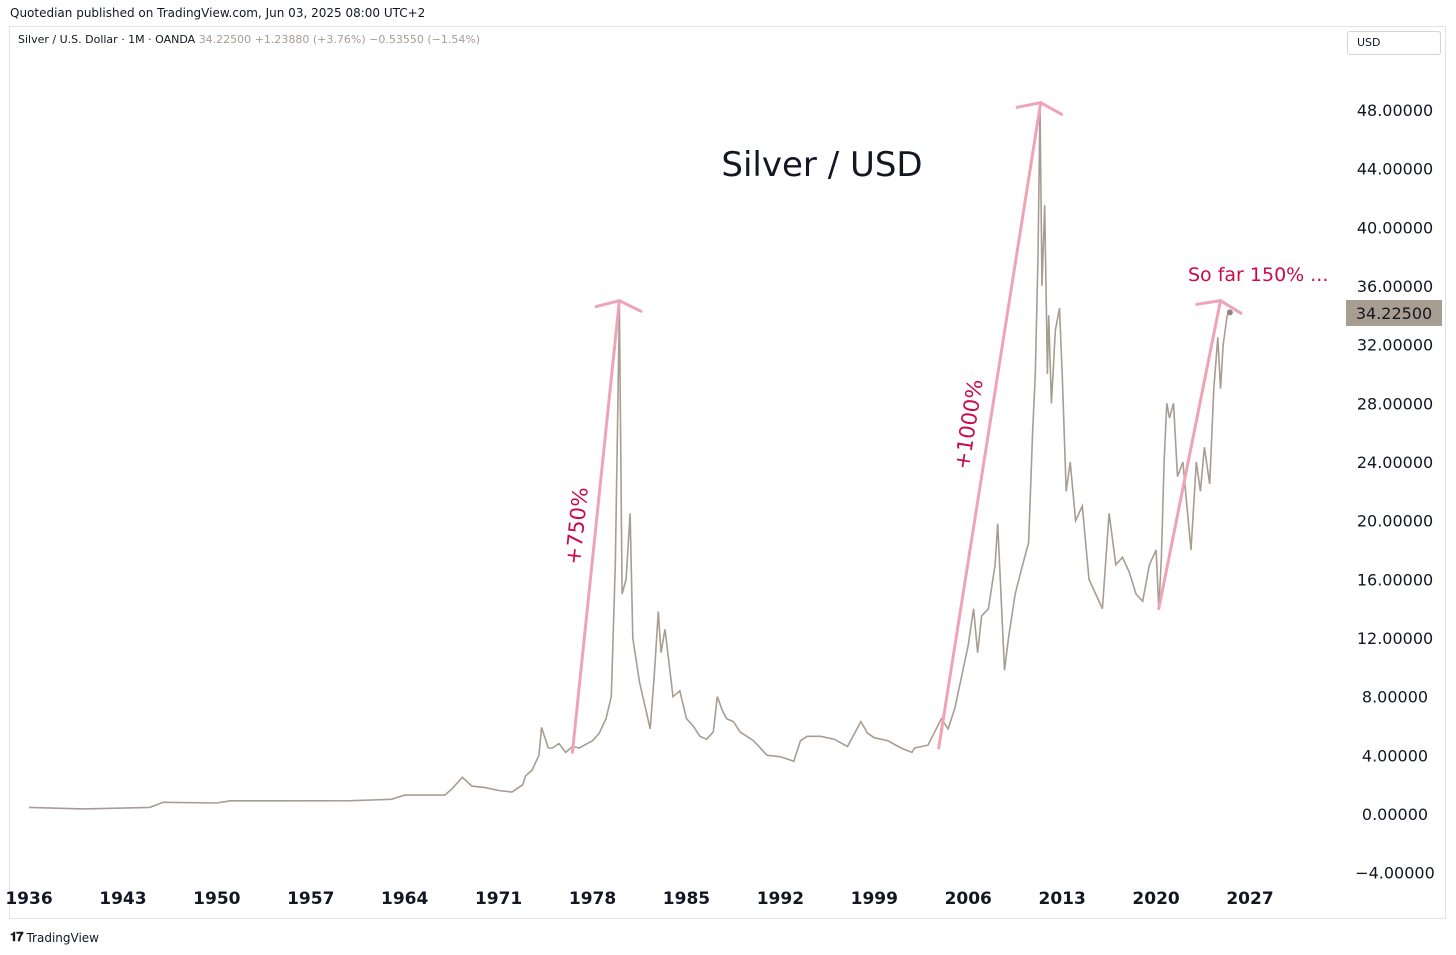  Describe the element at coordinates (1229, 312) in the screenshot. I see `last-price-dot` at that location.